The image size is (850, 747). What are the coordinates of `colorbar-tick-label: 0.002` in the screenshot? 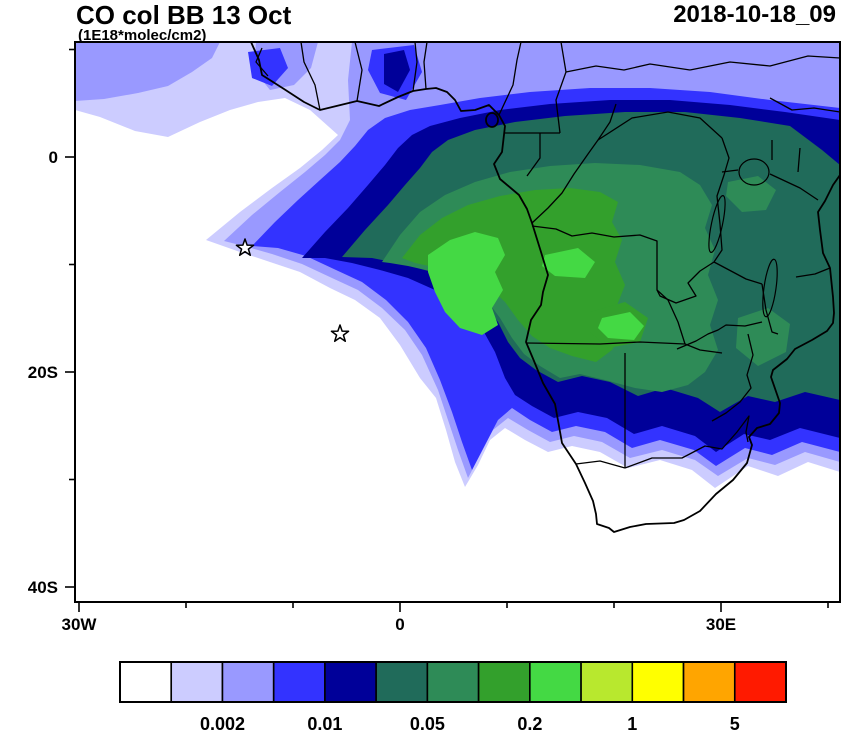 It's located at (222, 724).